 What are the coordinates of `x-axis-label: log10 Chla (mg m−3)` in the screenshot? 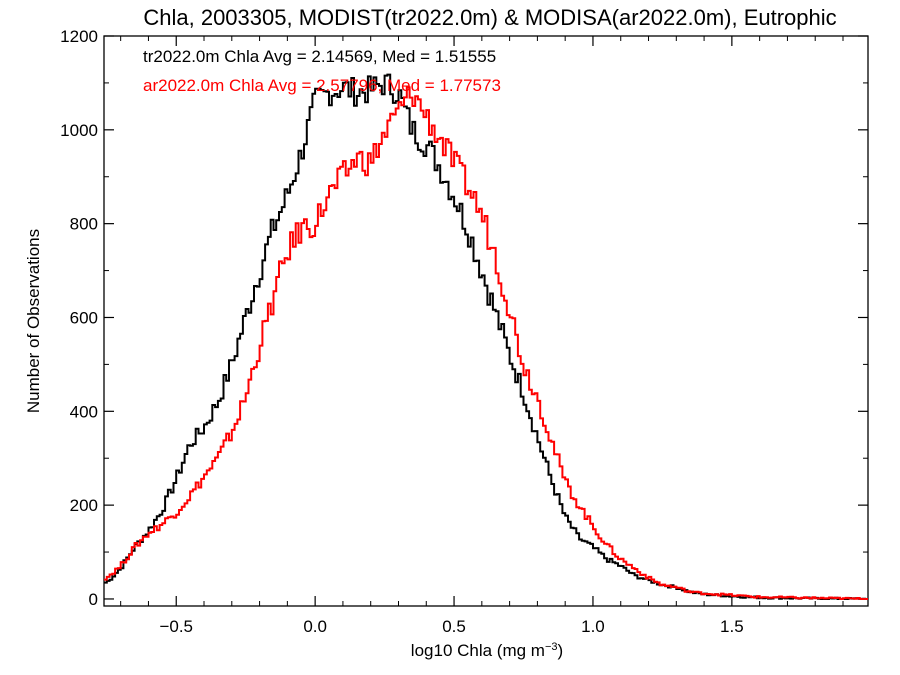 It's located at (487, 650).